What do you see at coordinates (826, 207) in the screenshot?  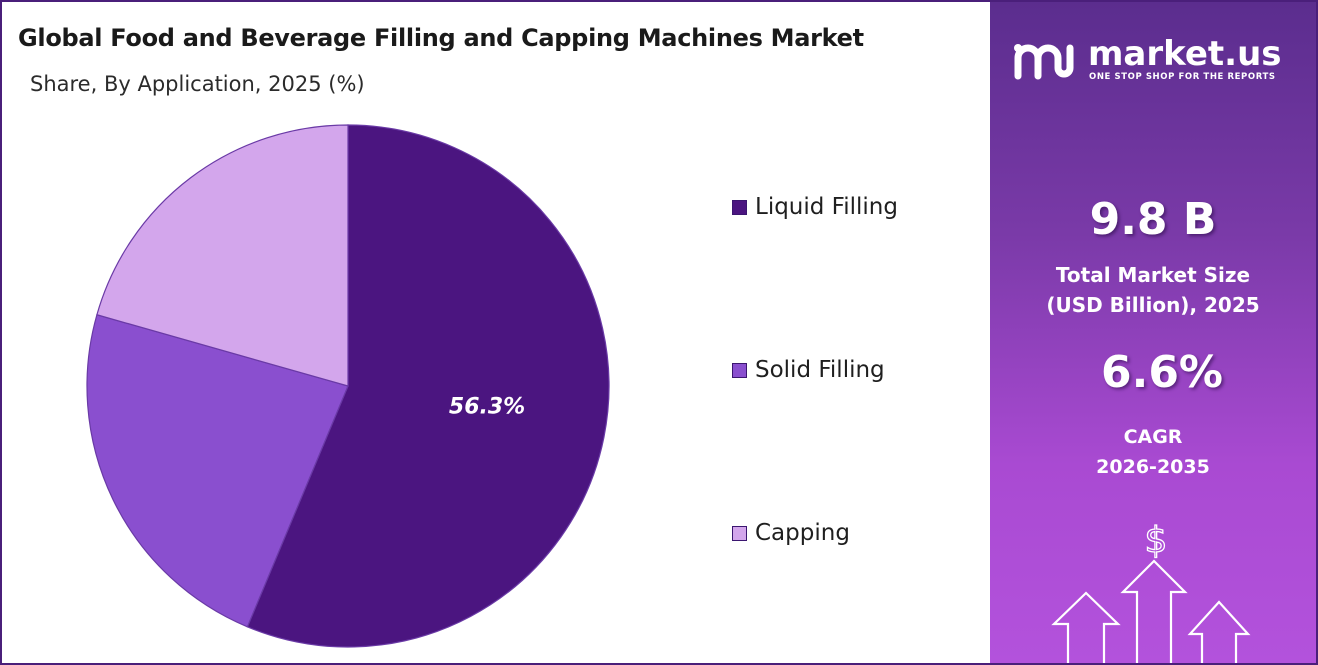 I see `legend-label-liquid-filling: Liquid Filling` at bounding box center [826, 207].